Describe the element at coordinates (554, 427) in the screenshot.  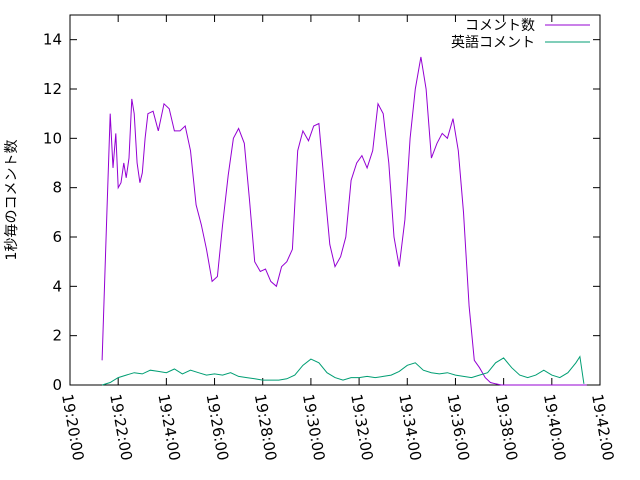
I see `x-tick-label: 19:40:00` at that location.